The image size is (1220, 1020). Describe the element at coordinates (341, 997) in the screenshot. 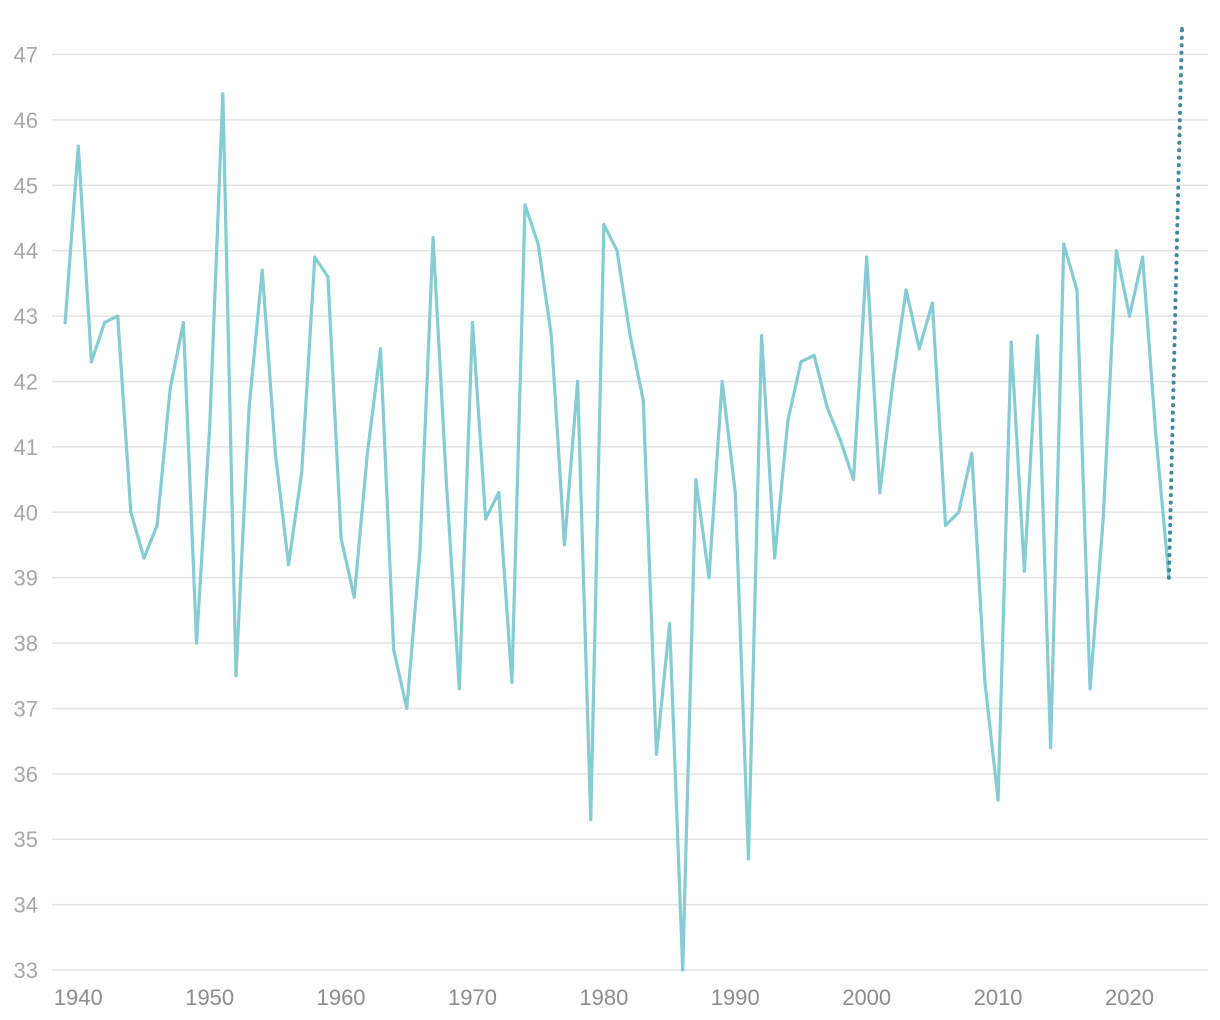

I see `x-tick-label: 1960` at that location.